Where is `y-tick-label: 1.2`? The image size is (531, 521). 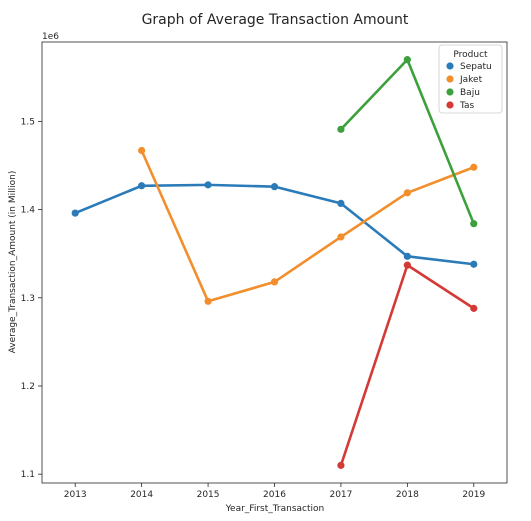 y-tick-label: 1.2 is located at coordinates (28, 387).